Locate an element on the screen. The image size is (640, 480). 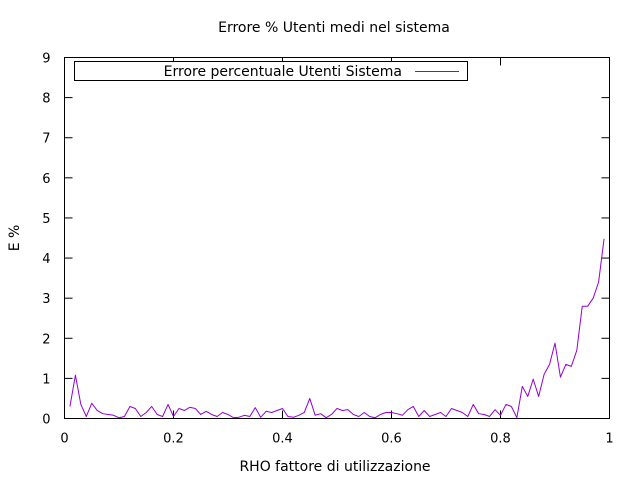
chart-title: Errore % Utenti medi nel sistema is located at coordinates (334, 28).